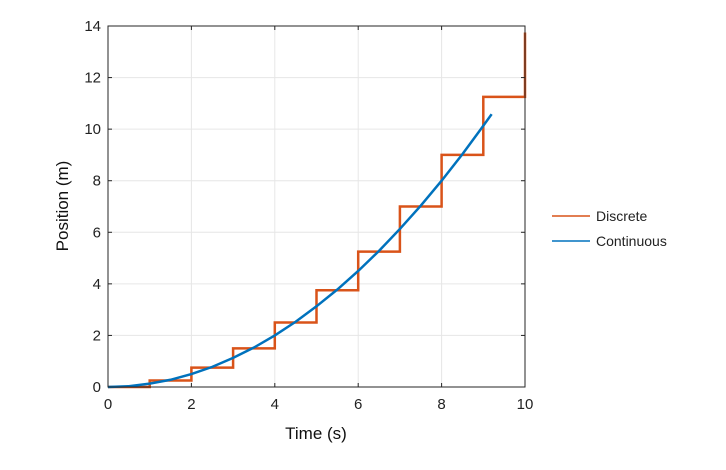  Describe the element at coordinates (97, 387) in the screenshot. I see `y-tick-label: 0` at that location.